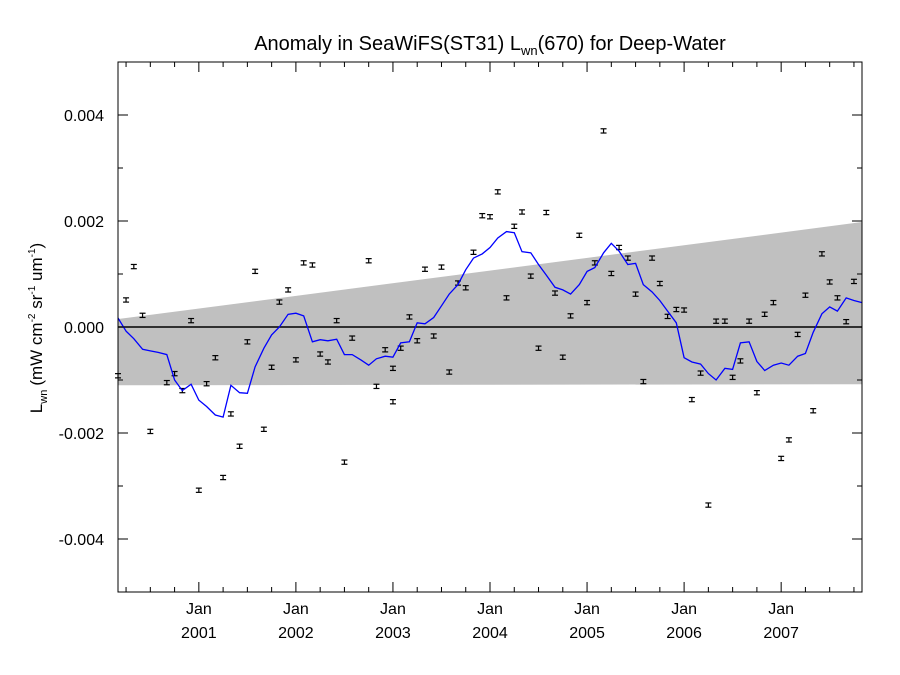 The width and height of the screenshot is (900, 675). I want to click on y-axis-label-exponent-sr: -1, so click(32, 289).